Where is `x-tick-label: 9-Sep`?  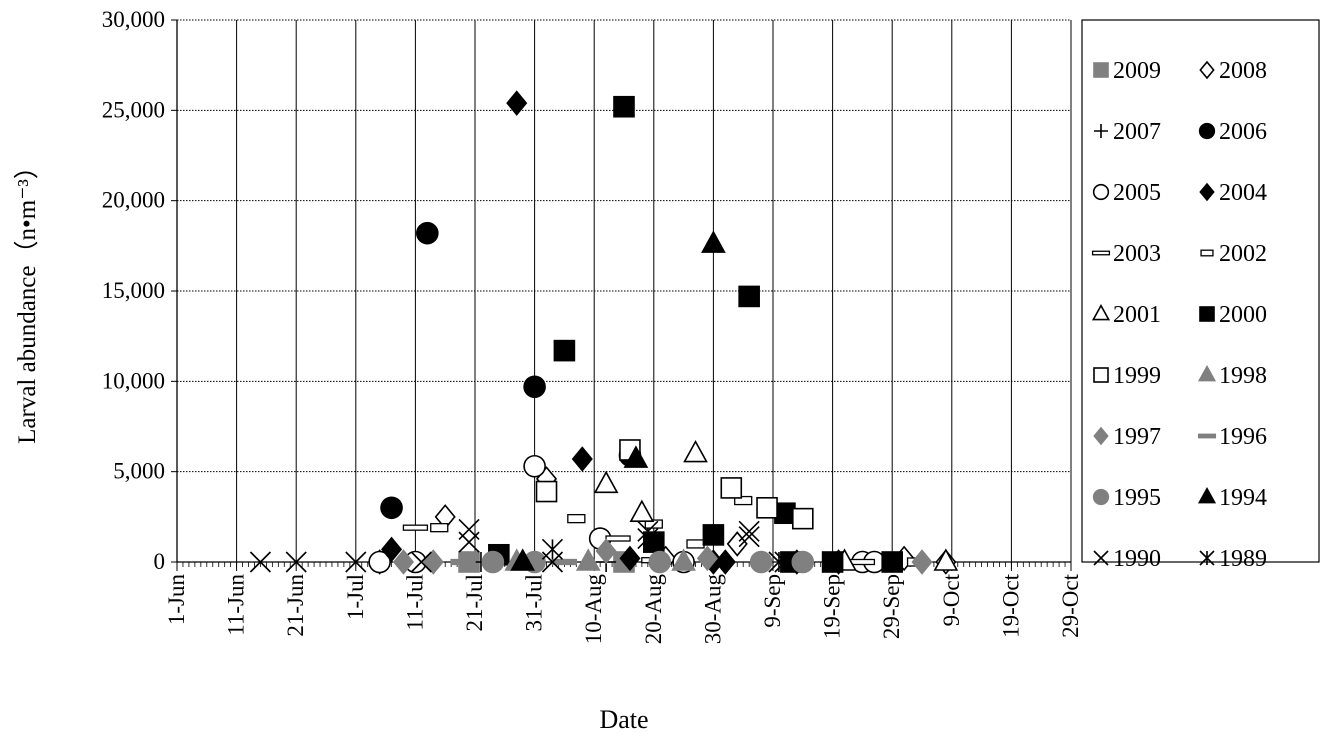 x-tick-label: 9-Sep is located at coordinates (772, 601).